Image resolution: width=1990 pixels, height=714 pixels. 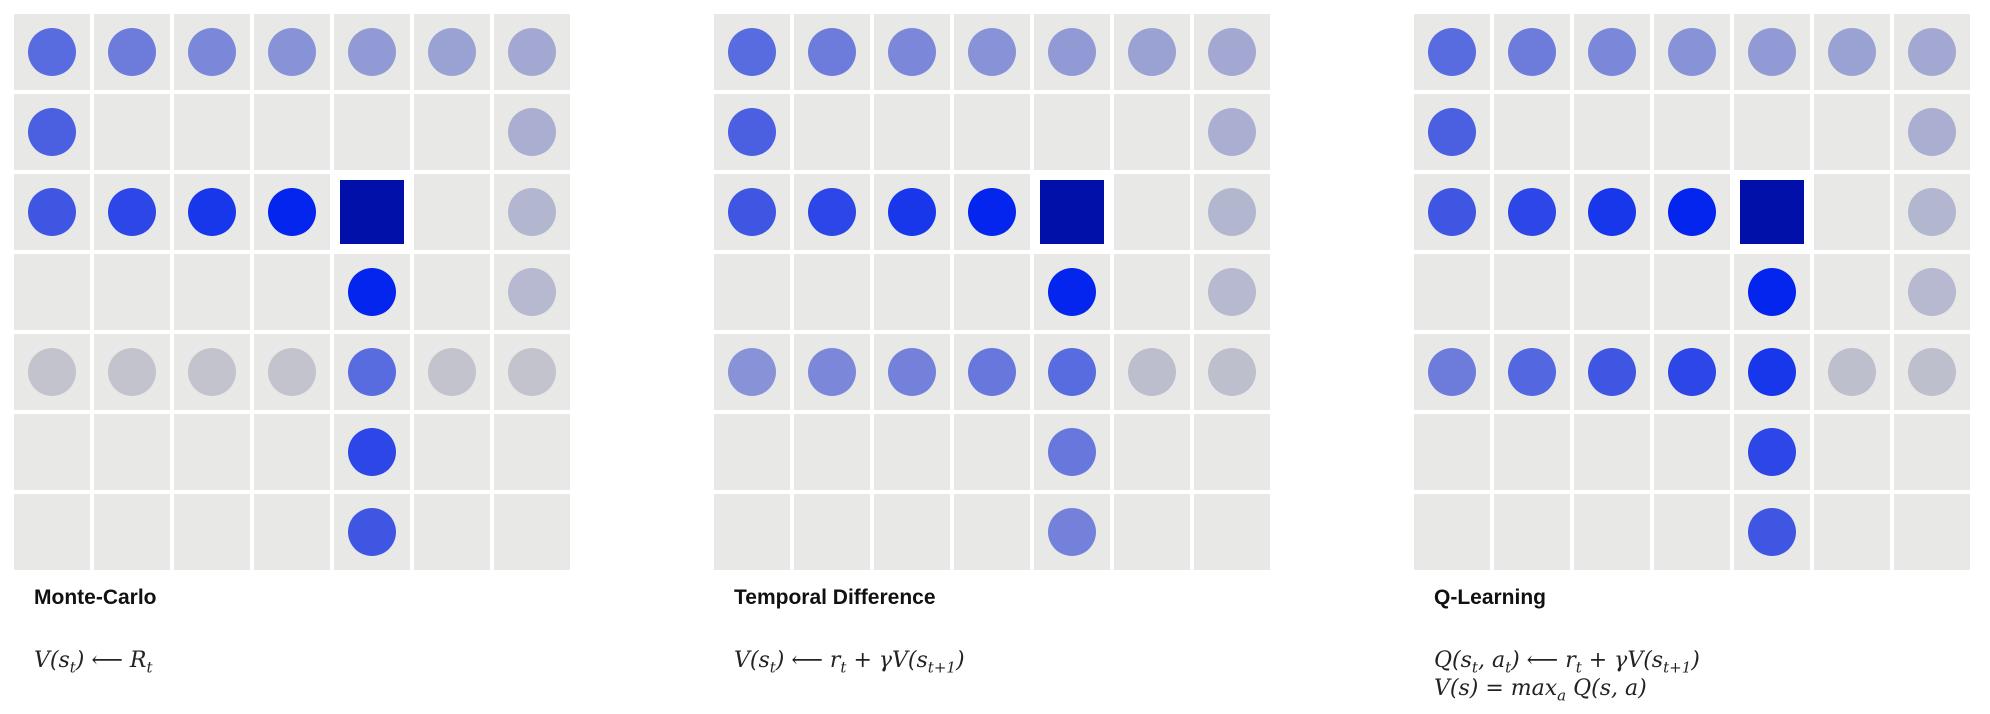 I want to click on goal-marker, so click(x=1072, y=212).